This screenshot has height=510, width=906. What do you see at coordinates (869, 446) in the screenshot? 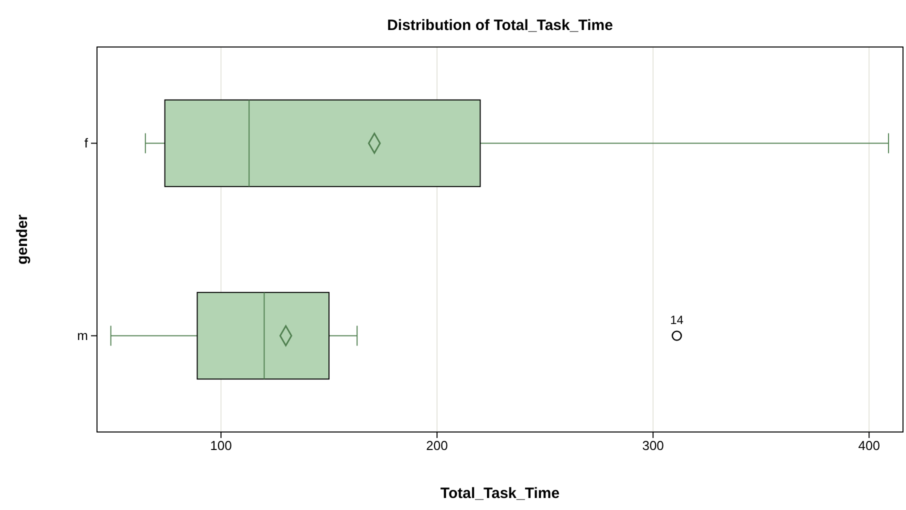
I see `x-tick-label: 400` at bounding box center [869, 446].